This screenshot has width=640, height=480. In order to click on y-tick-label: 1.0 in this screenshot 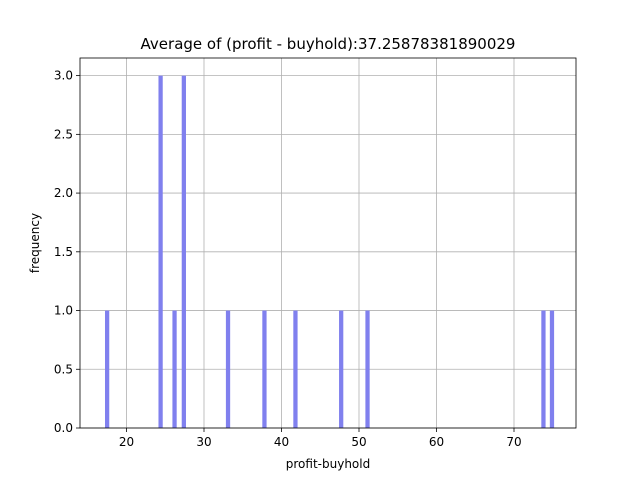, I will do `click(63, 311)`.